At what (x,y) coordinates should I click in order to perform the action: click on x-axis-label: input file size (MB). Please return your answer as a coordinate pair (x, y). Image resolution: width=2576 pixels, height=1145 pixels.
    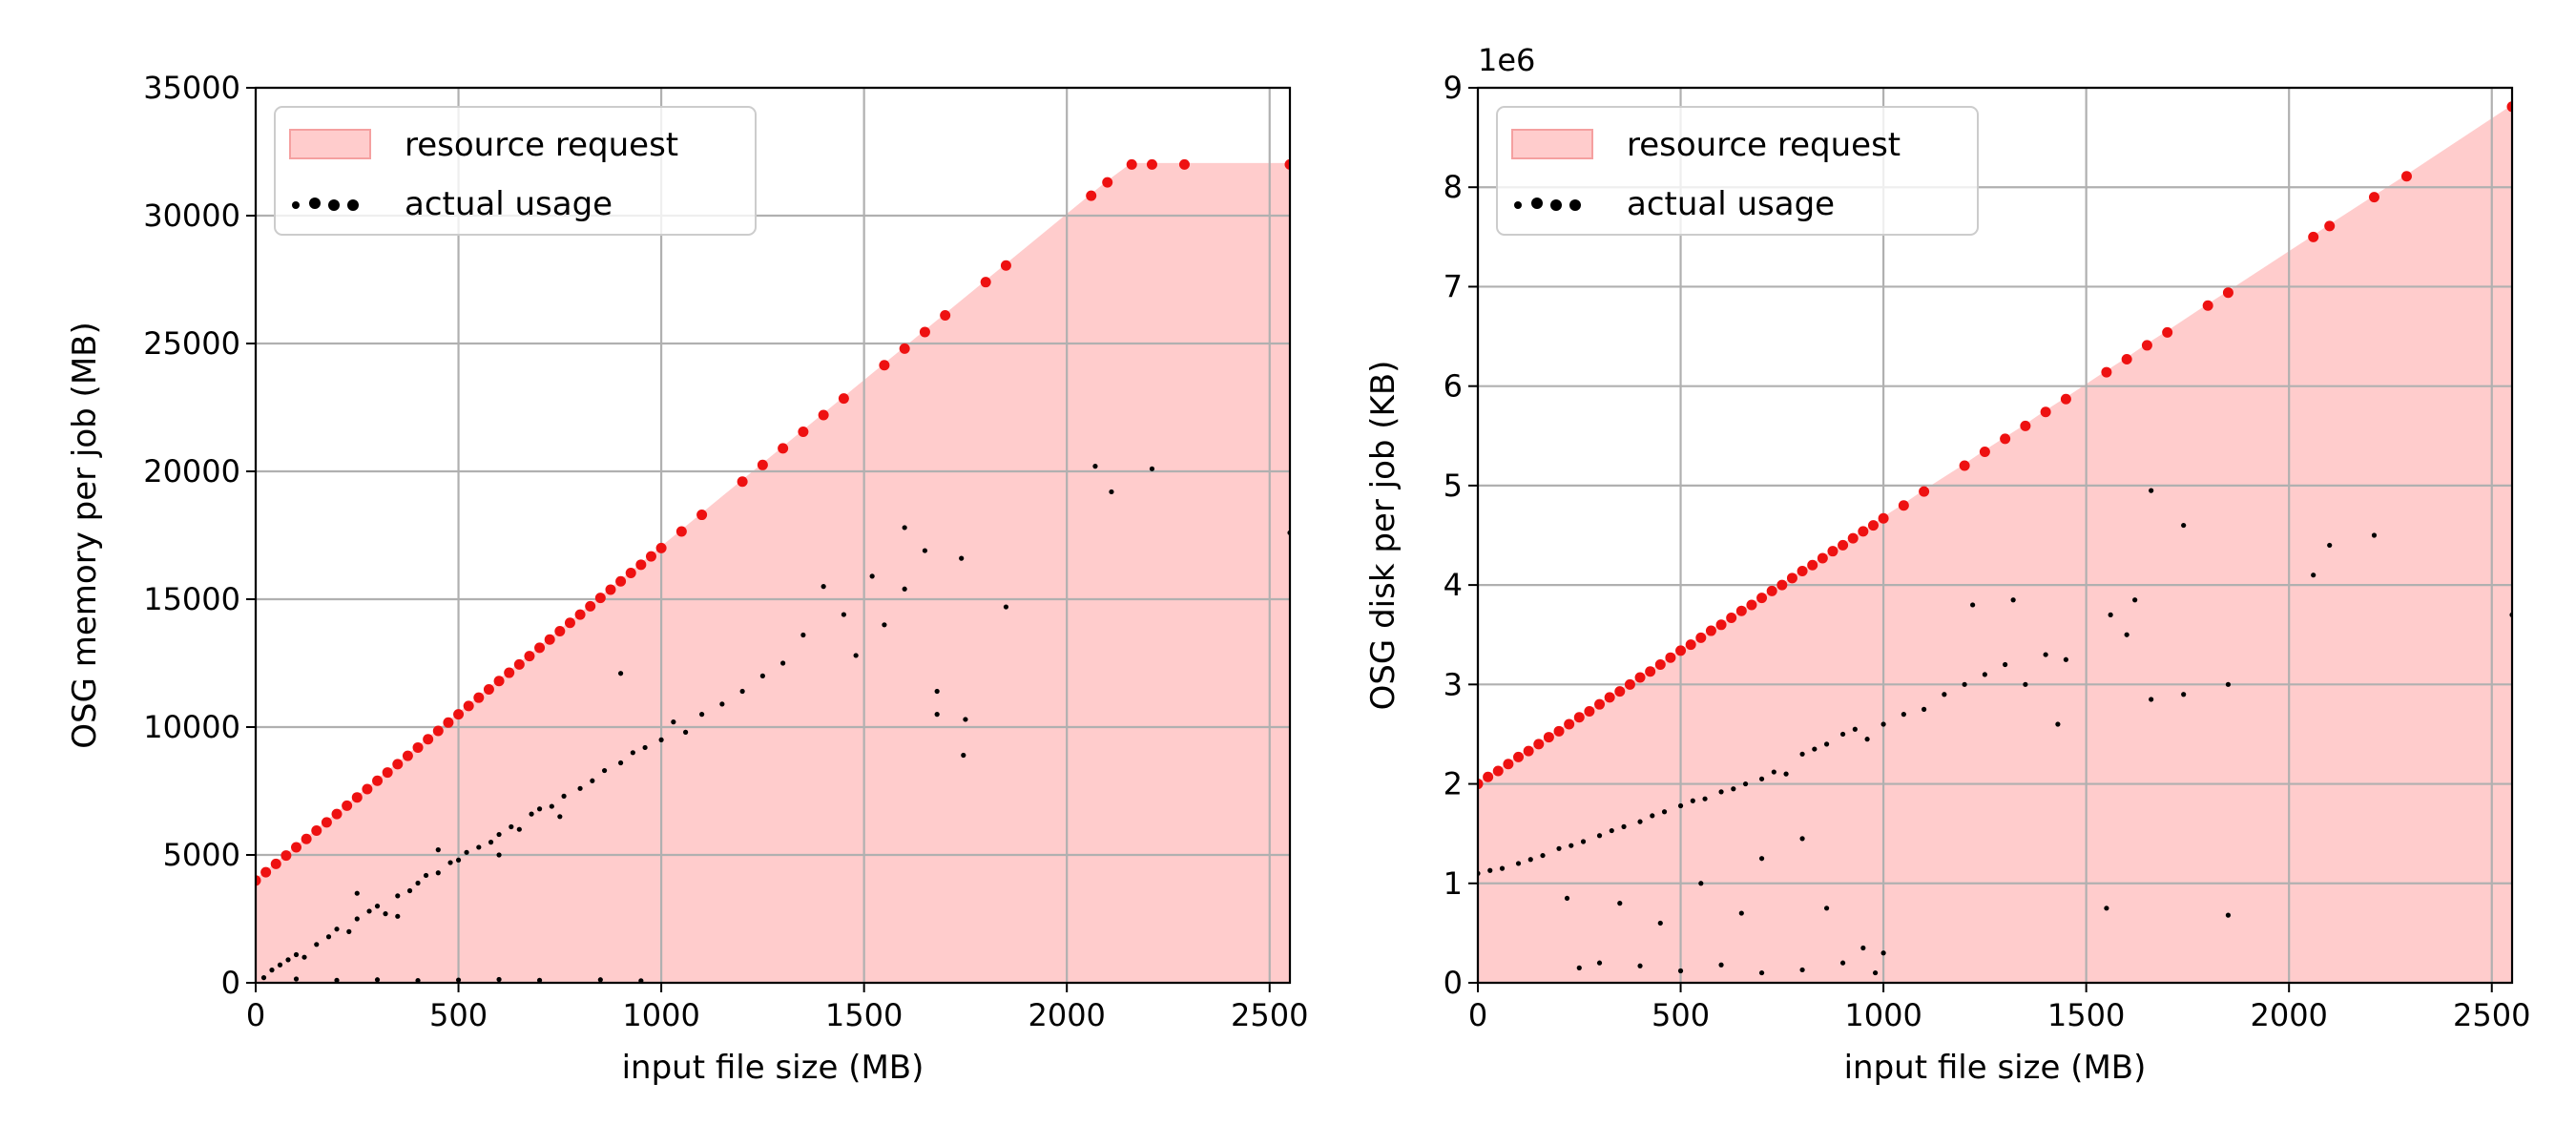
    Looking at the image, I should click on (1995, 1068).